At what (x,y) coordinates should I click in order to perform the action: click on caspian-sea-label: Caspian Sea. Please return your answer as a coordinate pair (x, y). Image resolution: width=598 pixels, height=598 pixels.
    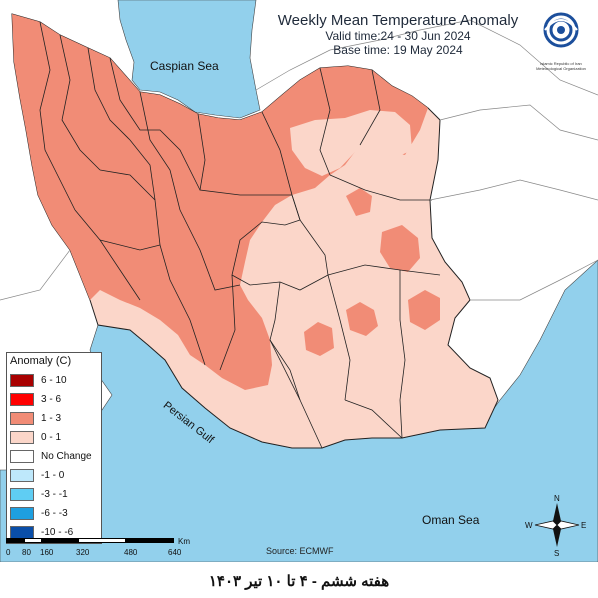
    Looking at the image, I should click on (184, 66).